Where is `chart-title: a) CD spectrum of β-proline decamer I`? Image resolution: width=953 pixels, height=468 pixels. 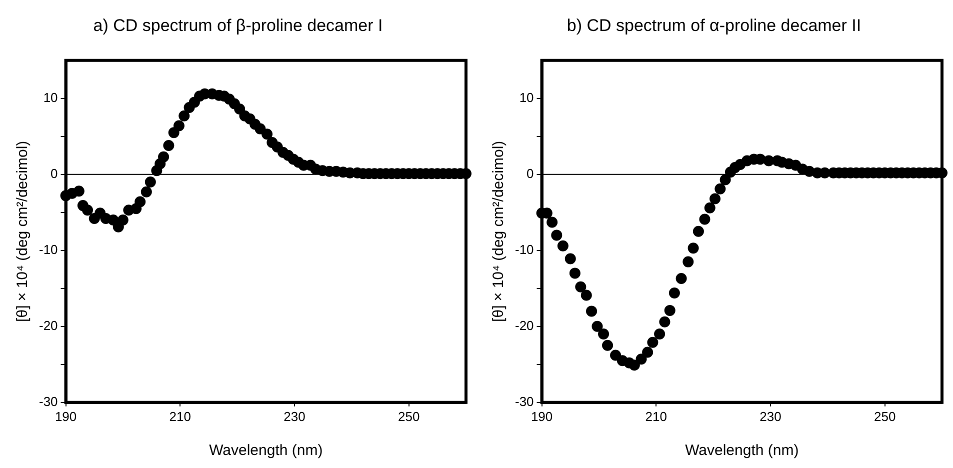 chart-title: a) CD spectrum of β-proline decamer I is located at coordinates (238, 25).